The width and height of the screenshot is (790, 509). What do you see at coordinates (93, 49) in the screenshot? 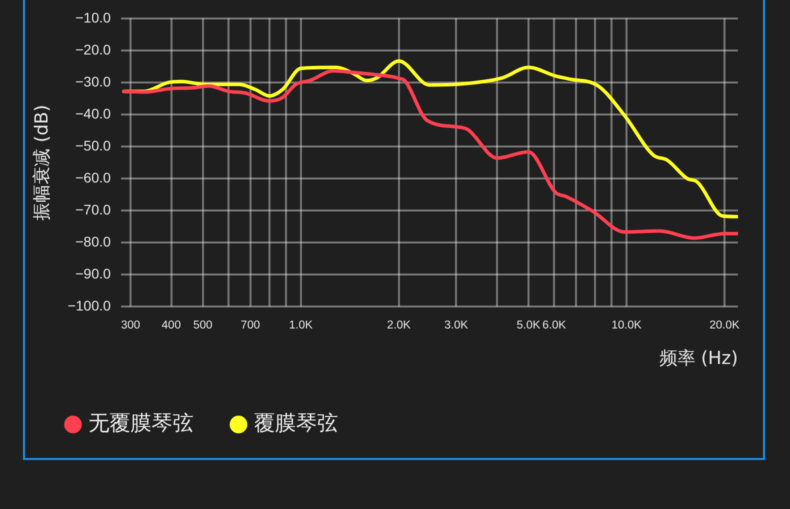
I see `y-tick-label: −20.0` at bounding box center [93, 49].